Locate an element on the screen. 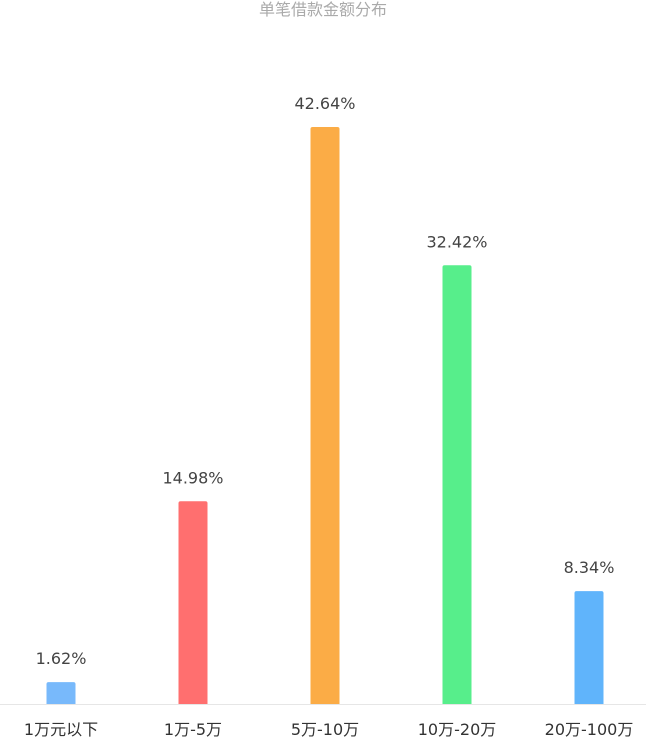  x-tick-label-5: 20万-100万 is located at coordinates (589, 728).